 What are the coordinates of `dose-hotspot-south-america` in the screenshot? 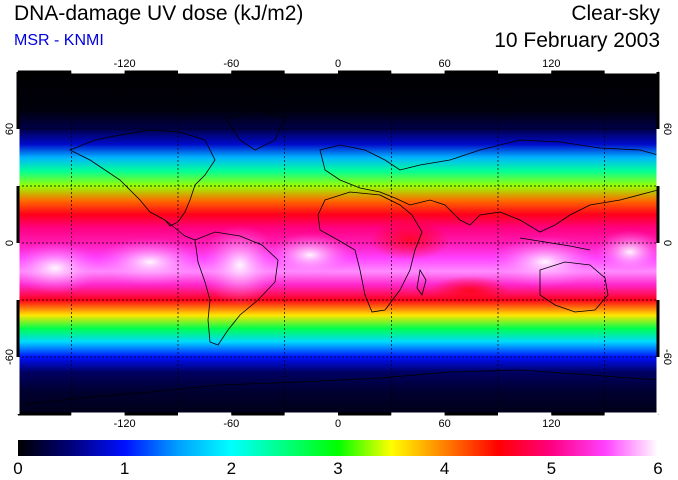 It's located at (240, 265).